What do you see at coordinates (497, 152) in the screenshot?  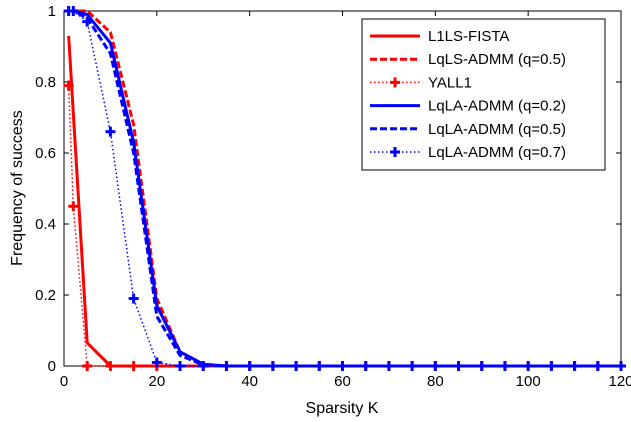 I see `legend-label: LqLA-ADMM (q=0.7)` at bounding box center [497, 152].